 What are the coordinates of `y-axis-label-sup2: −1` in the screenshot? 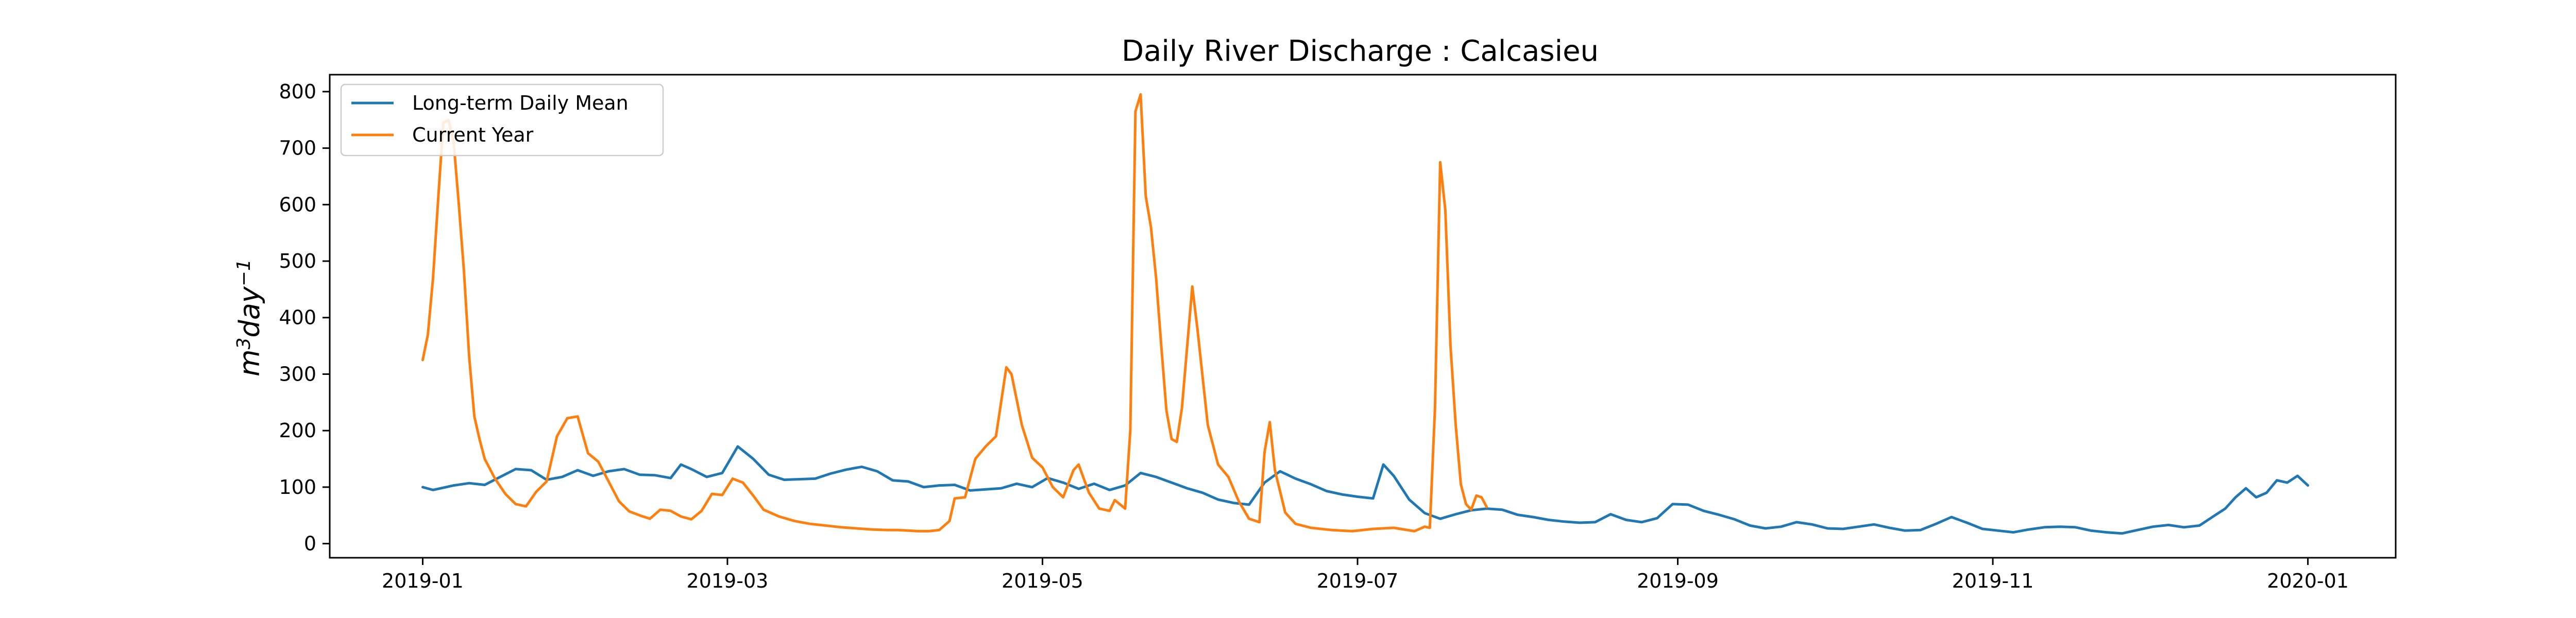 It's located at (244, 273).